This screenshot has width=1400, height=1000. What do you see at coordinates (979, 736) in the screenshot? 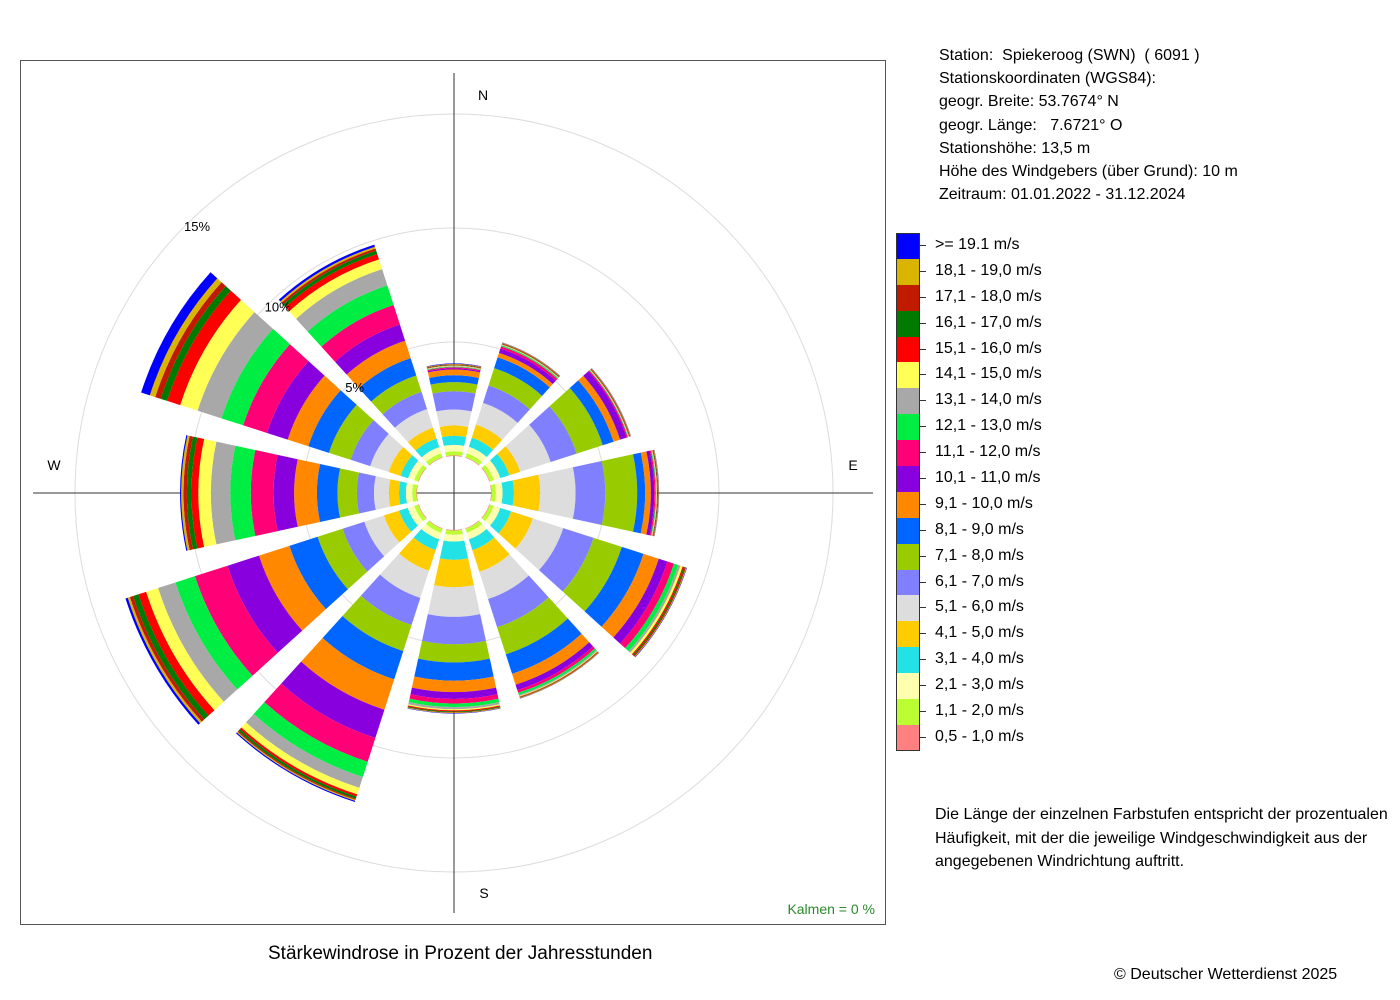
I see `legend-label: 0,5 - 1,0 m/s` at bounding box center [979, 736].